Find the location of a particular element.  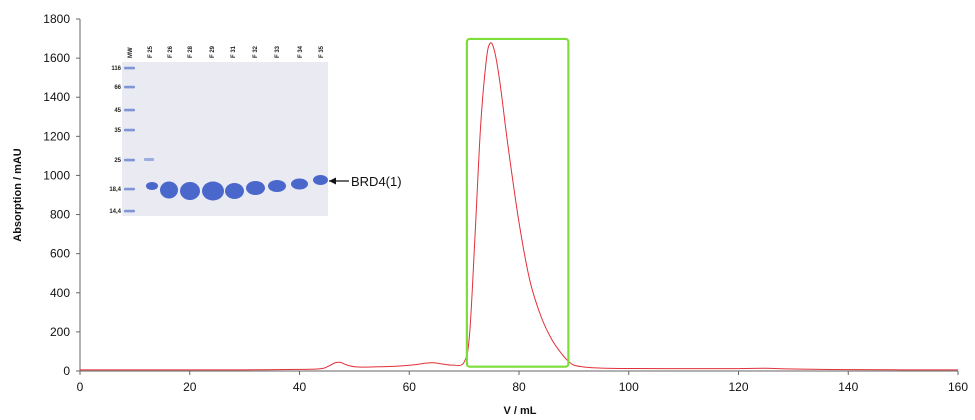

annotation-label: BRD4(1) is located at coordinates (376, 181).